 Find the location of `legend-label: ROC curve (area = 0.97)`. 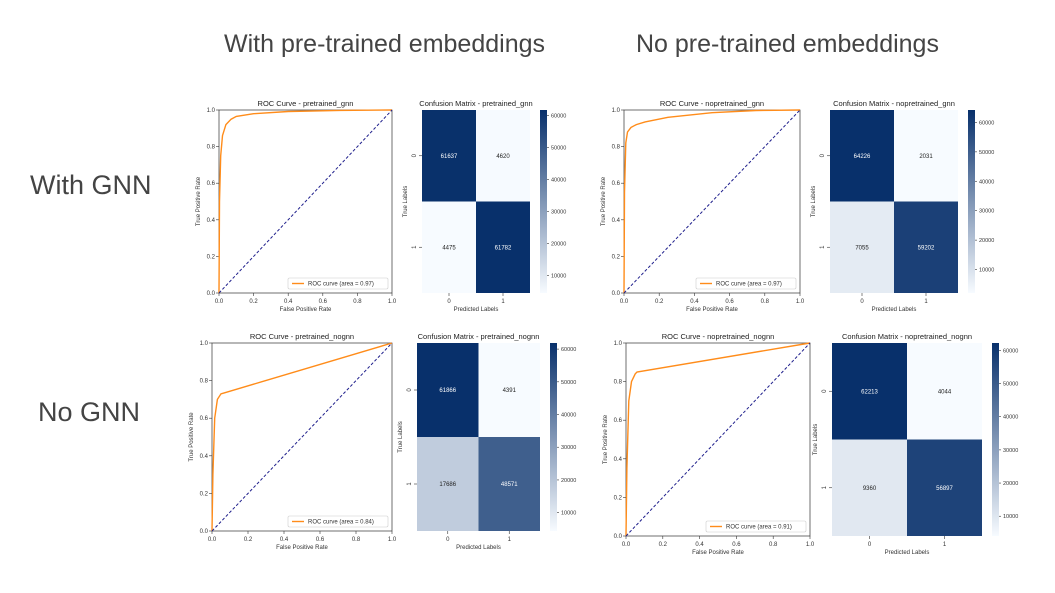

legend-label: ROC curve (area = 0.97) is located at coordinates (341, 285).